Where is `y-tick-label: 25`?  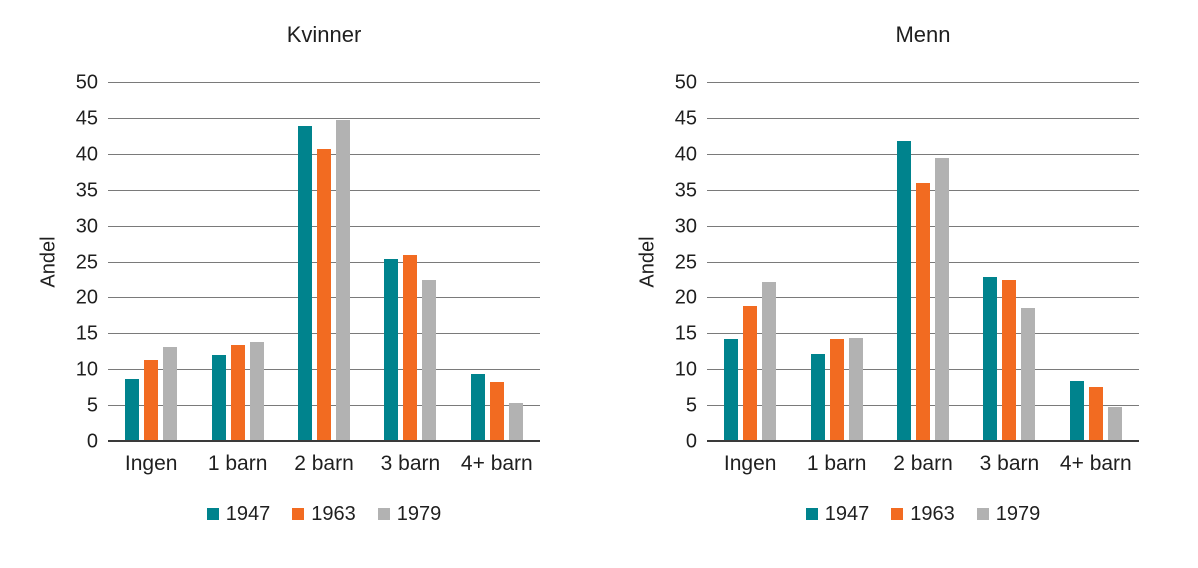 y-tick-label: 25 is located at coordinates (685, 262).